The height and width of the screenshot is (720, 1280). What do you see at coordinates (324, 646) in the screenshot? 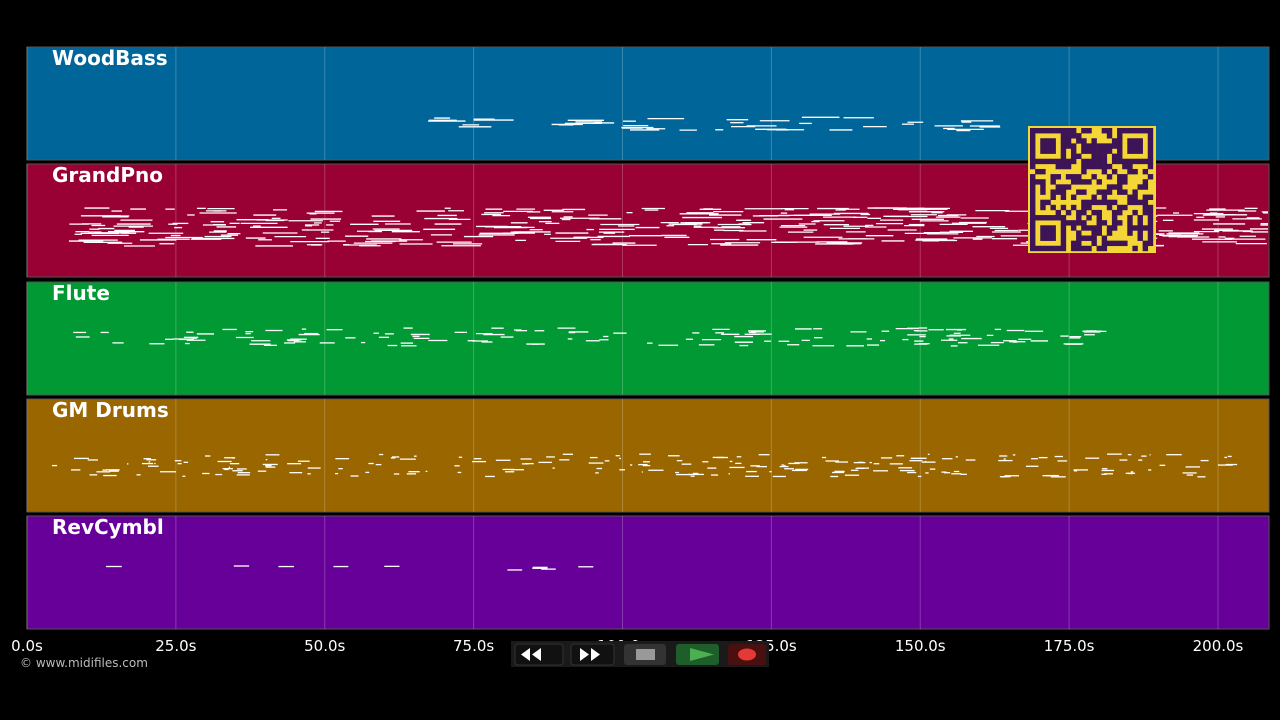
I see `x-tick-label: 50.0s` at bounding box center [324, 646].